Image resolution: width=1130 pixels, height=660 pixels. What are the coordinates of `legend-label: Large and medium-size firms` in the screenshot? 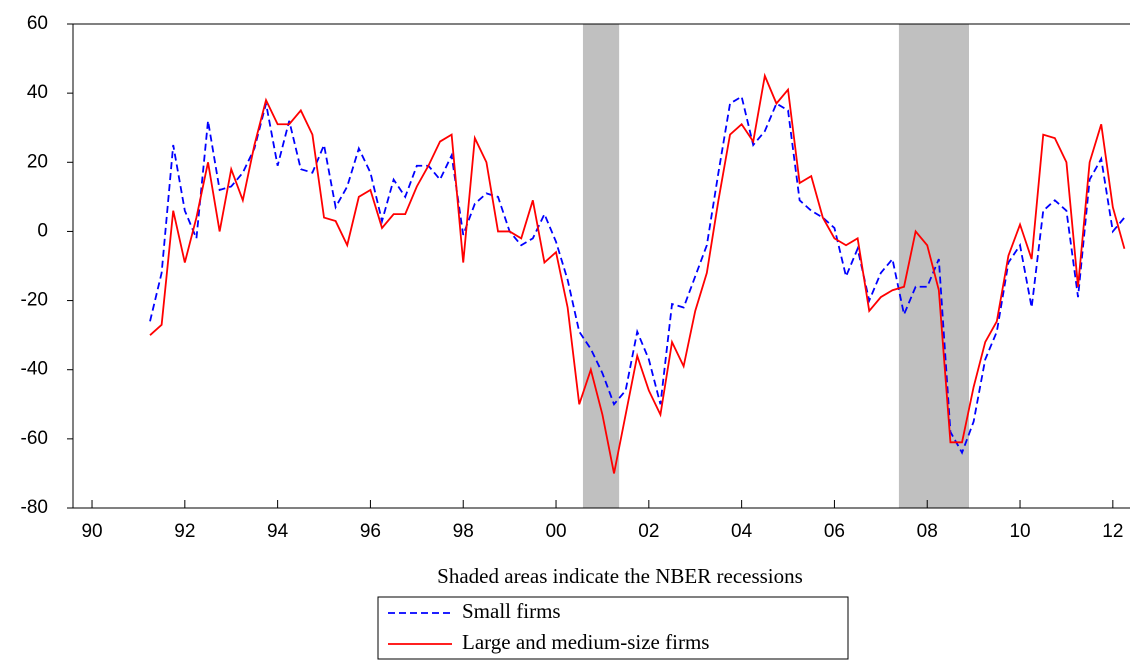 It's located at (585, 642).